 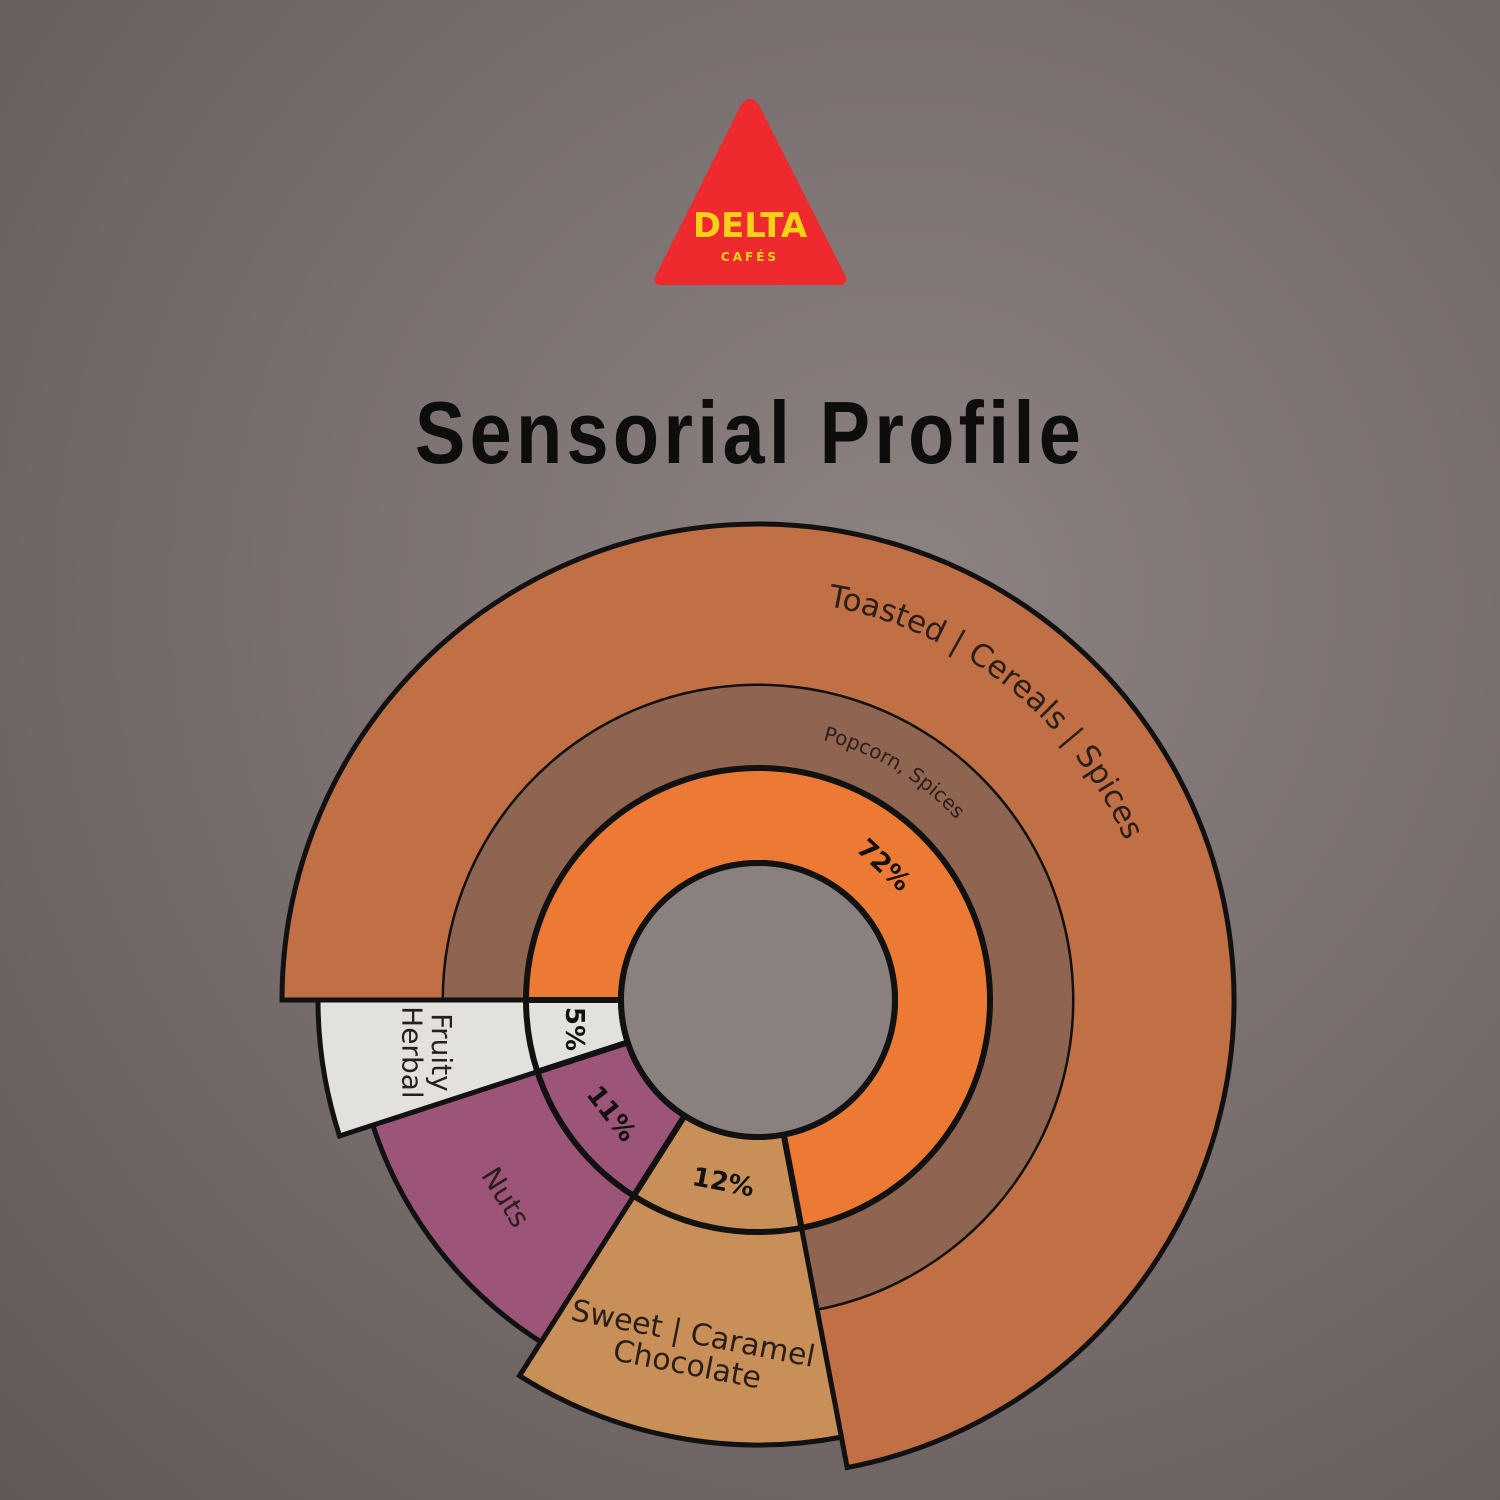 I want to click on center-hole, so click(x=758, y=1000).